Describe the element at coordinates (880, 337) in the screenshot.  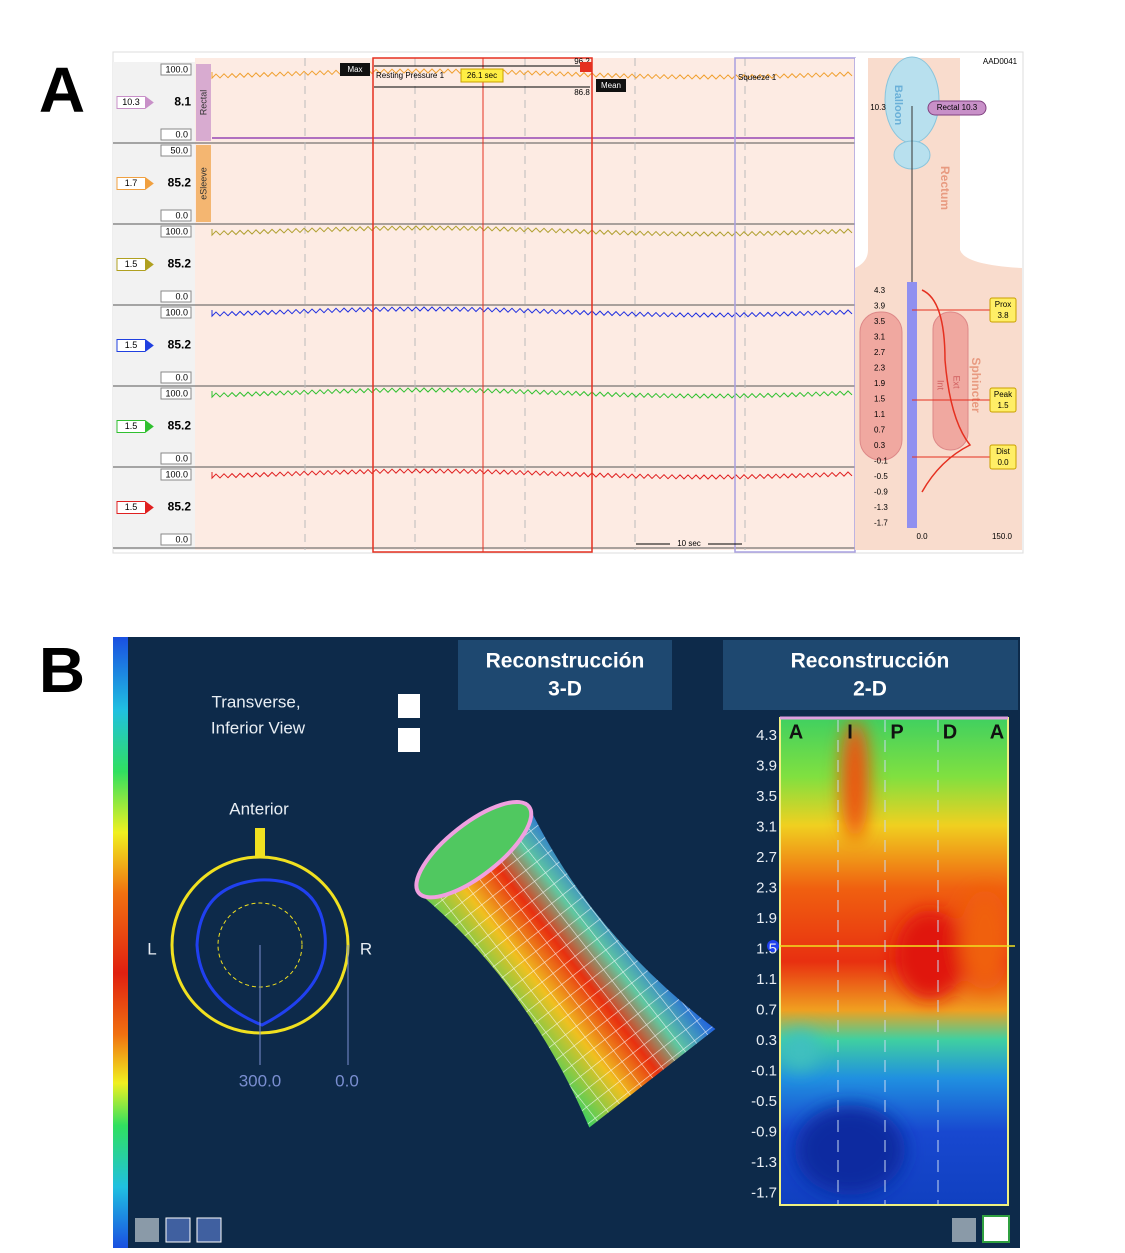
I see `probe-scale: 3.1` at that location.